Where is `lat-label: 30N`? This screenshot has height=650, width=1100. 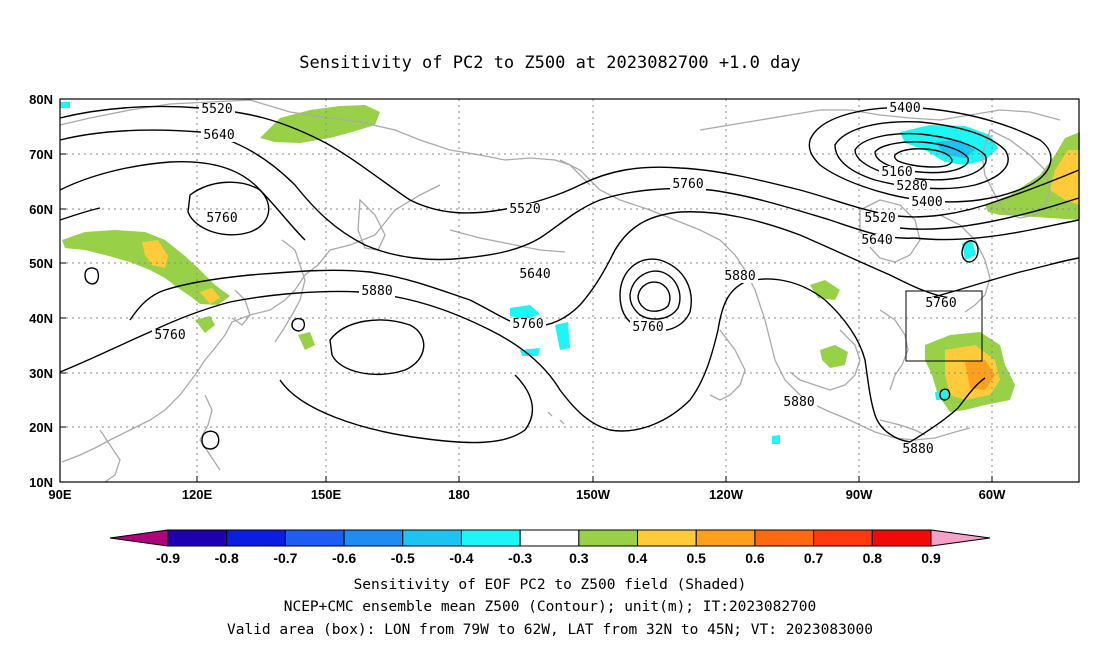
lat-label: 30N is located at coordinates (41, 373).